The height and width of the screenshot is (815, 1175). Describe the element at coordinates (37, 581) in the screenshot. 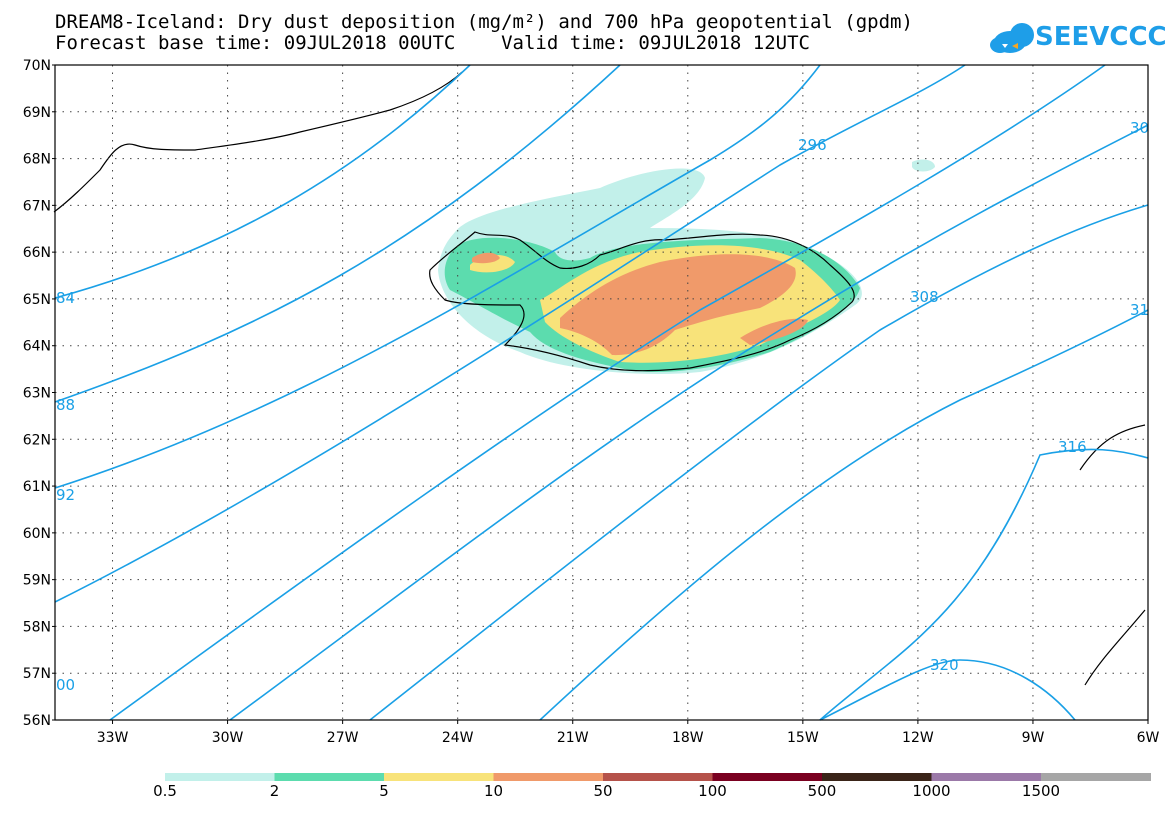

I see `latitude-label: 59N` at that location.